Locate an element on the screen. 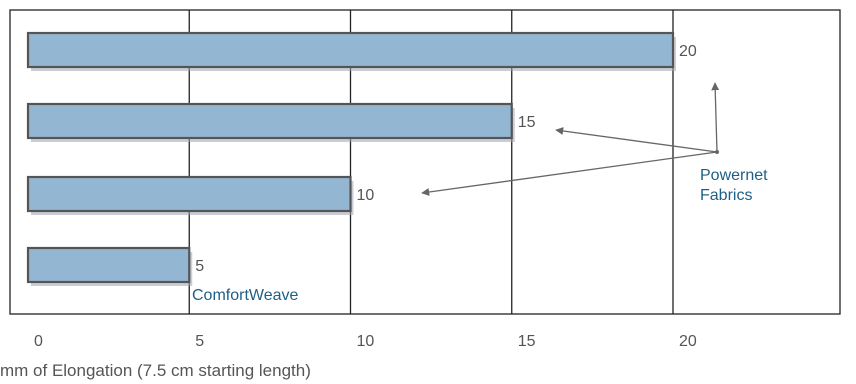 The height and width of the screenshot is (384, 856). x-tick-label-15: 15 is located at coordinates (527, 341).